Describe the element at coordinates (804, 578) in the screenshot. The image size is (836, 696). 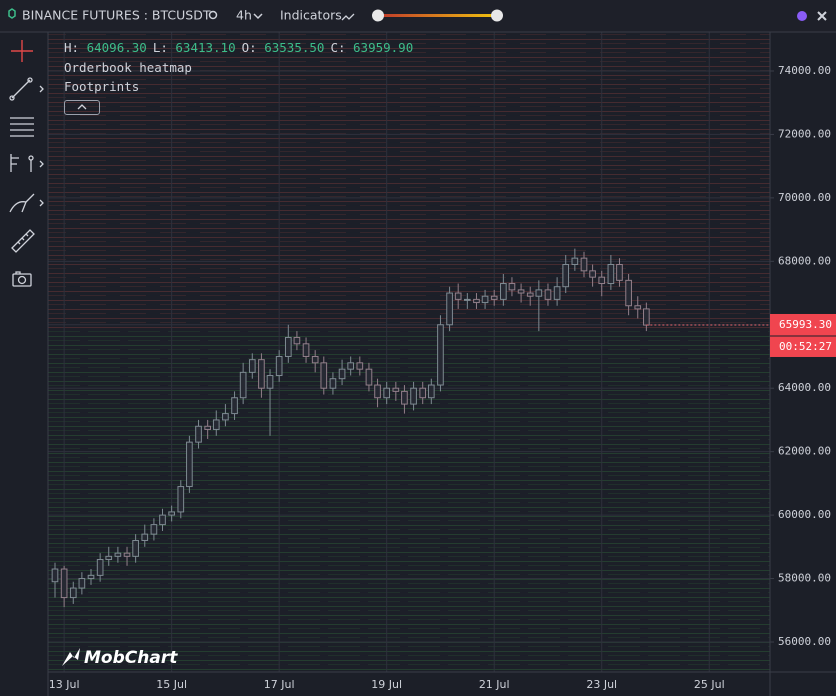
I see `y-tick-label: 58000.00` at that location.